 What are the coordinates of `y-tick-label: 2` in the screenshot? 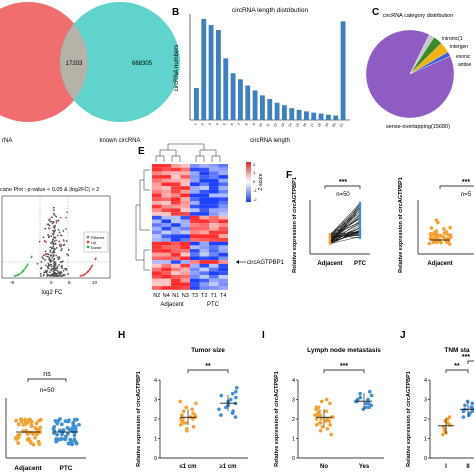 It's located at (155, 420).